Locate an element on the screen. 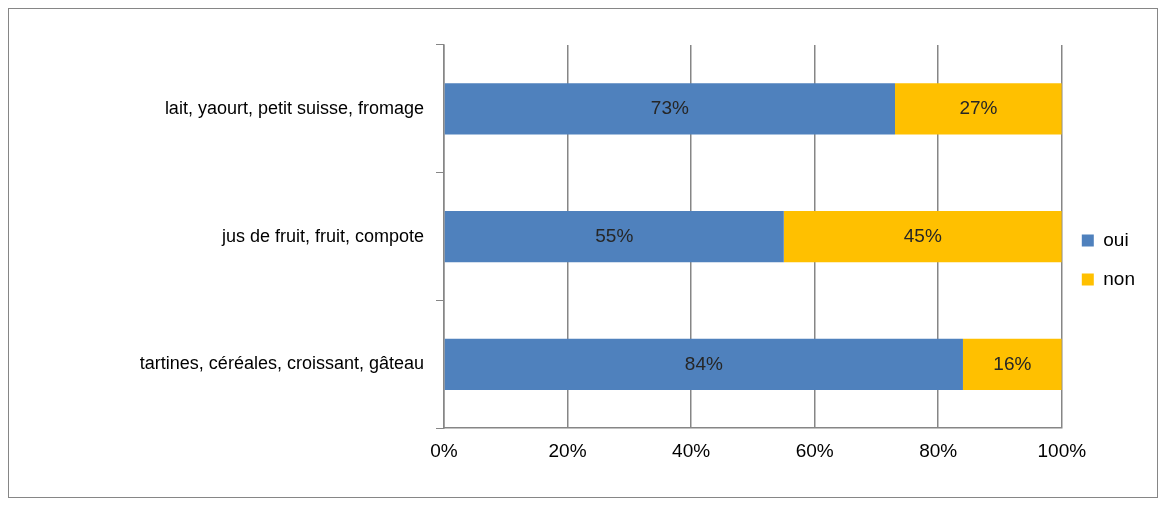 The image size is (1169, 509). x-tick-label: 20% is located at coordinates (567, 450).